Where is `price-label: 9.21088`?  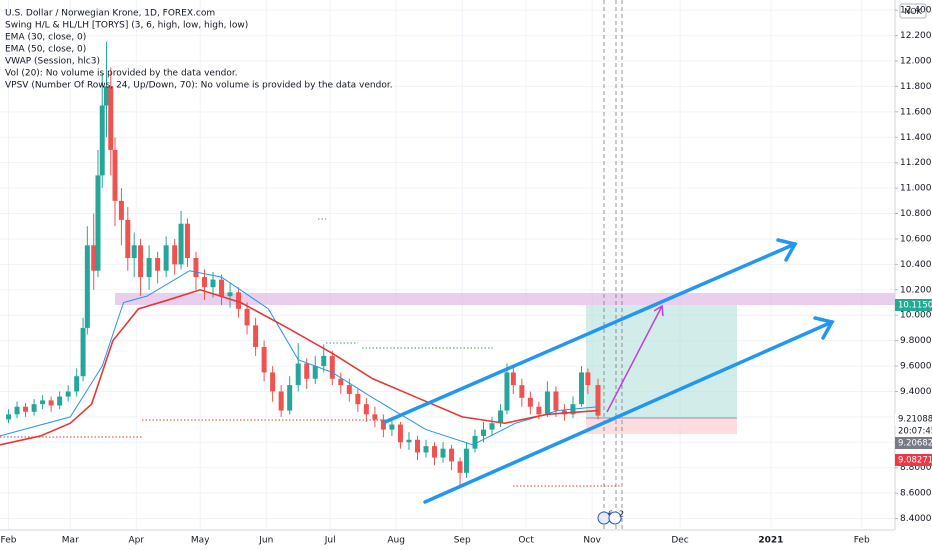
price-label: 9.21088 is located at coordinates (915, 420).